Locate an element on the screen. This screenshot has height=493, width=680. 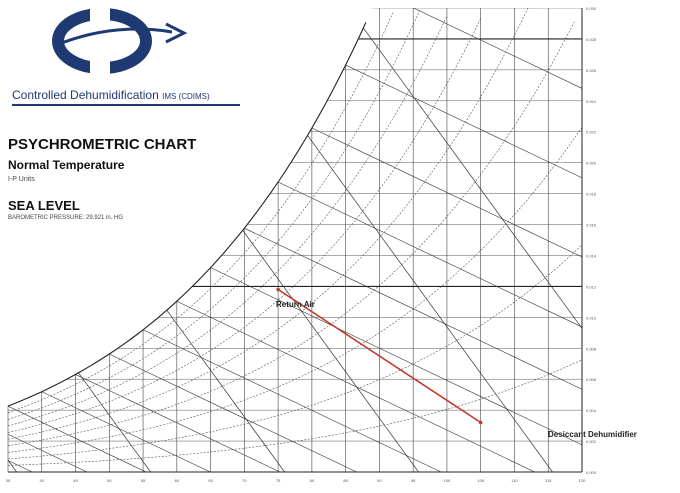
y-tick-label: 0.028 is located at coordinates (591, 39).